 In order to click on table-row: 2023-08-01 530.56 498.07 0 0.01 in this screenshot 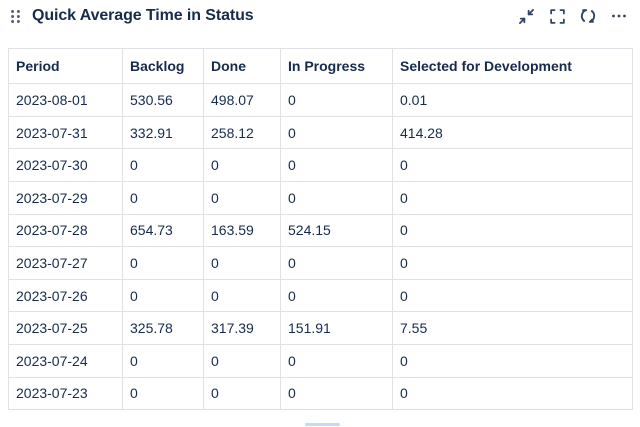, I will do `click(320, 100)`.